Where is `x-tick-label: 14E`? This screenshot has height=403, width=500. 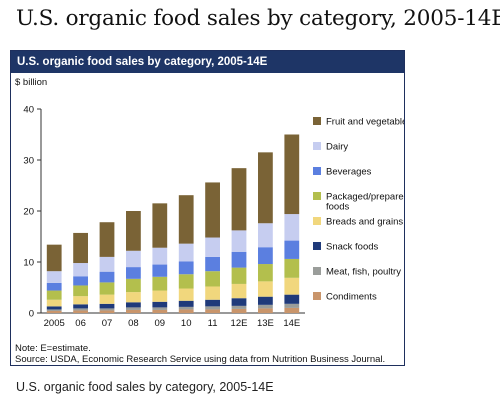
x-tick-label: 14E is located at coordinates (291, 323).